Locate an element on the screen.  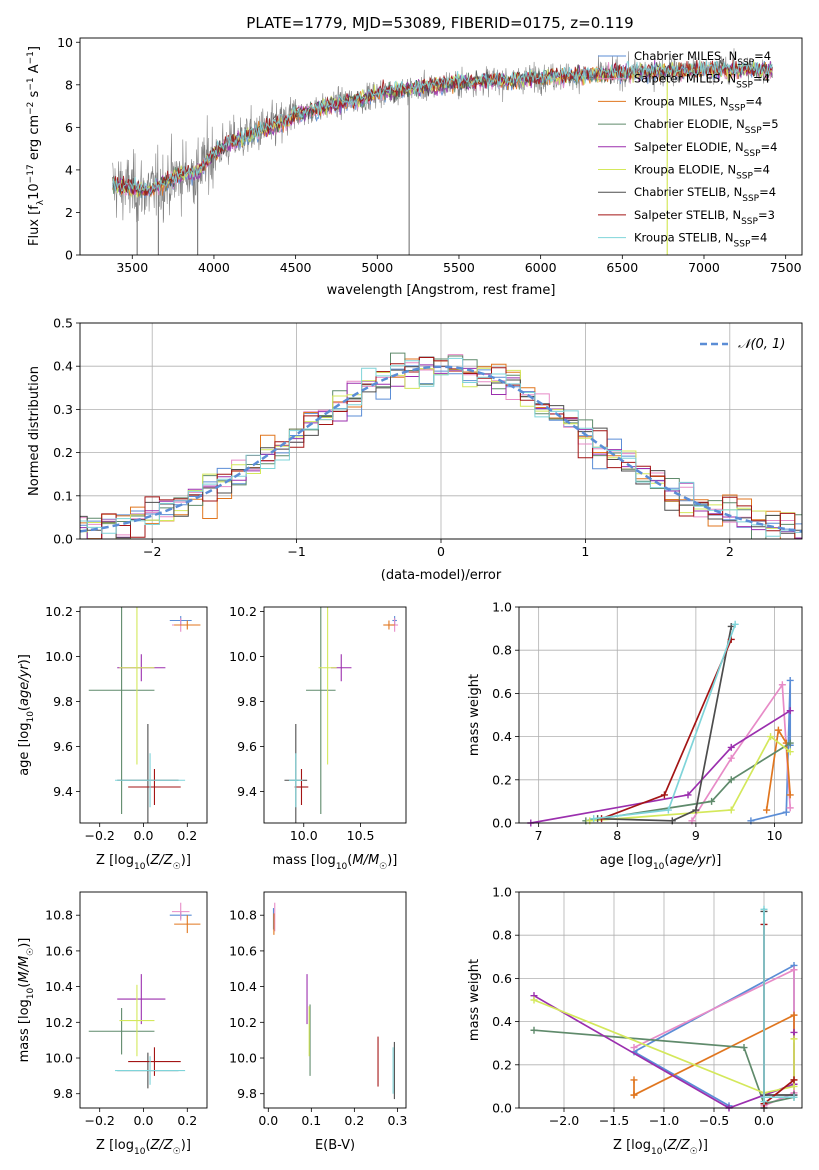
x-tick-label: 4000 is located at coordinates (214, 267).